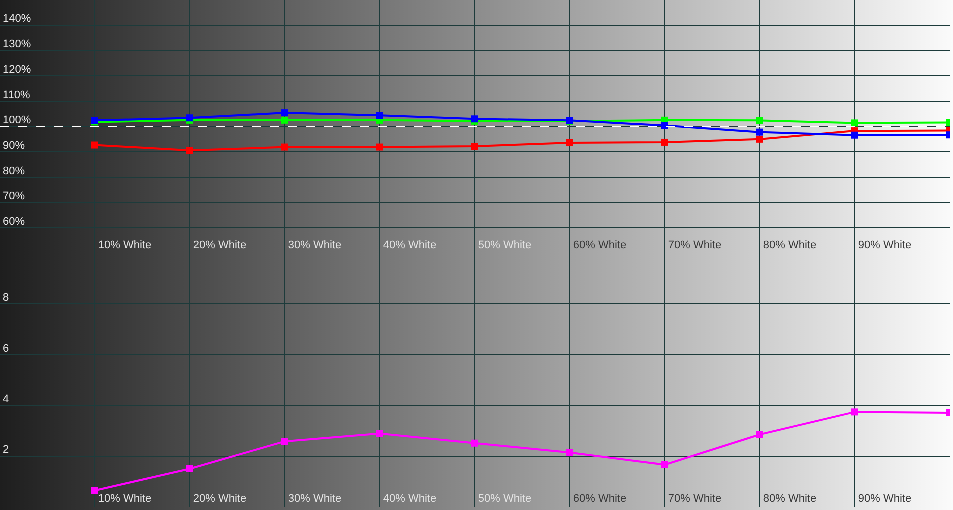 This screenshot has width=953, height=510. I want to click on y-tick-label: 130%, so click(17, 44).